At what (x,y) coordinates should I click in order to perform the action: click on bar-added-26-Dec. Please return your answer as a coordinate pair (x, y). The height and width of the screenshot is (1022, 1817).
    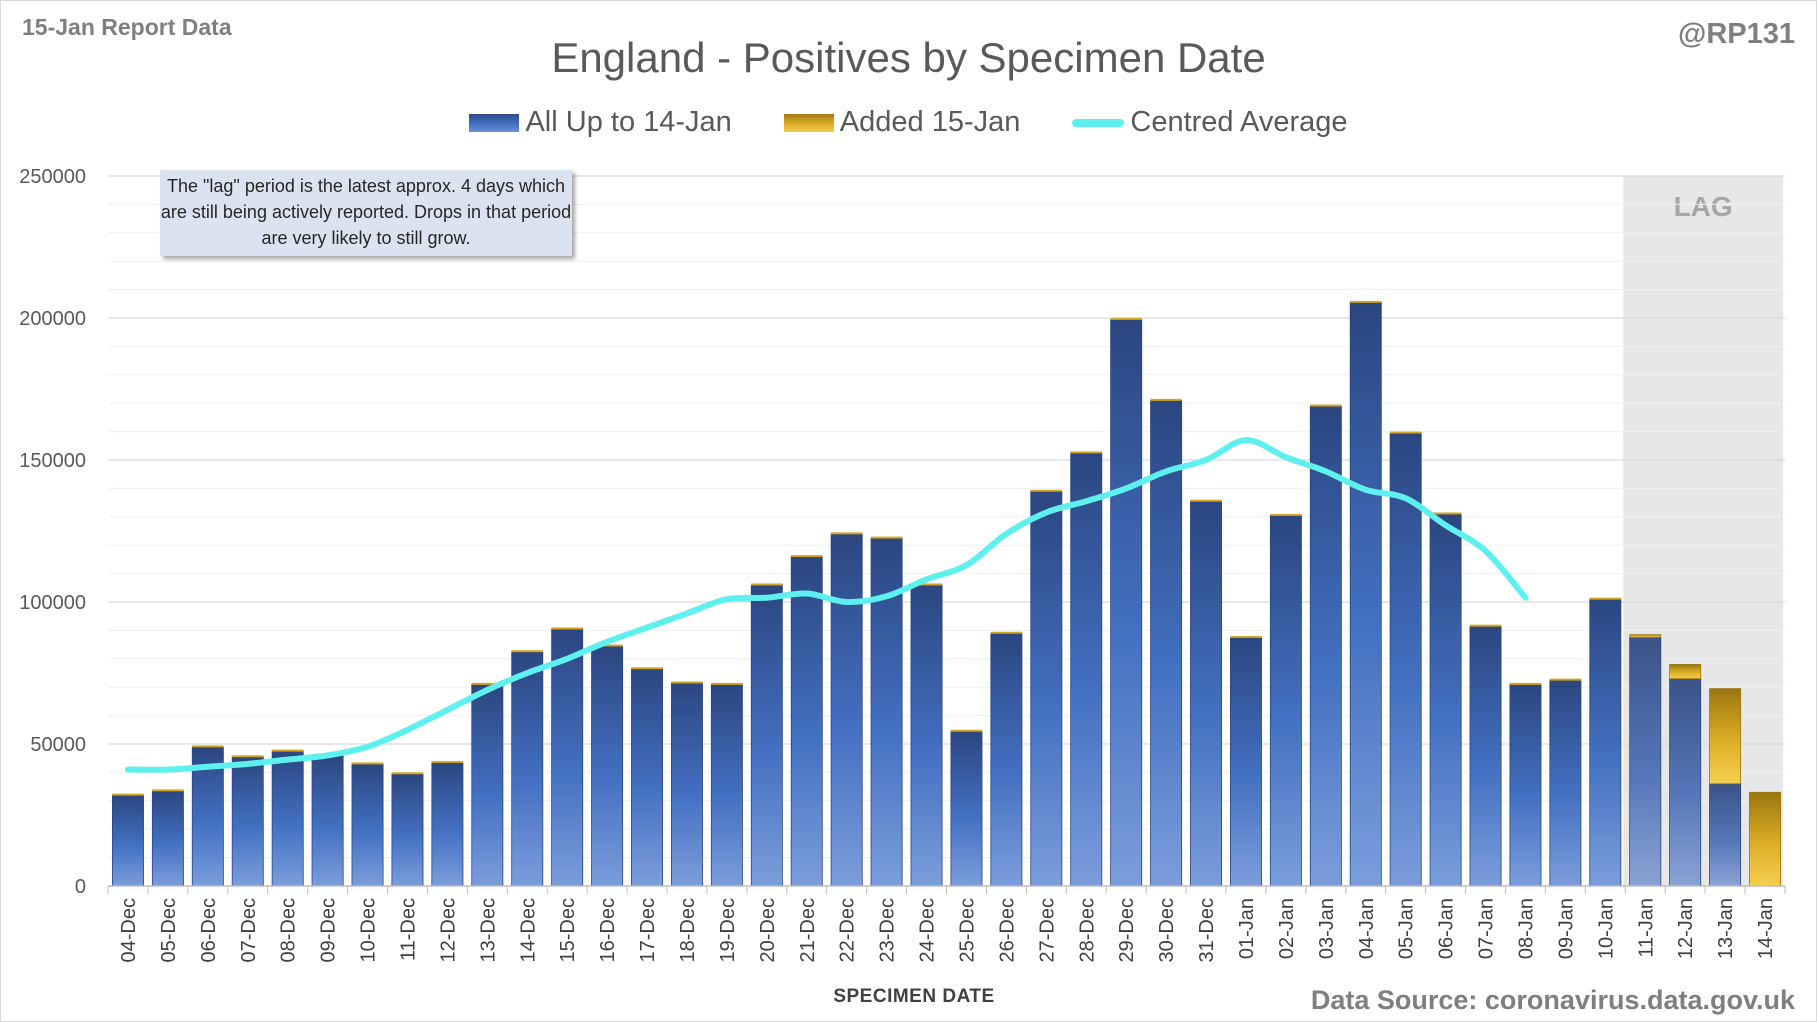
    Looking at the image, I should click on (1006, 632).